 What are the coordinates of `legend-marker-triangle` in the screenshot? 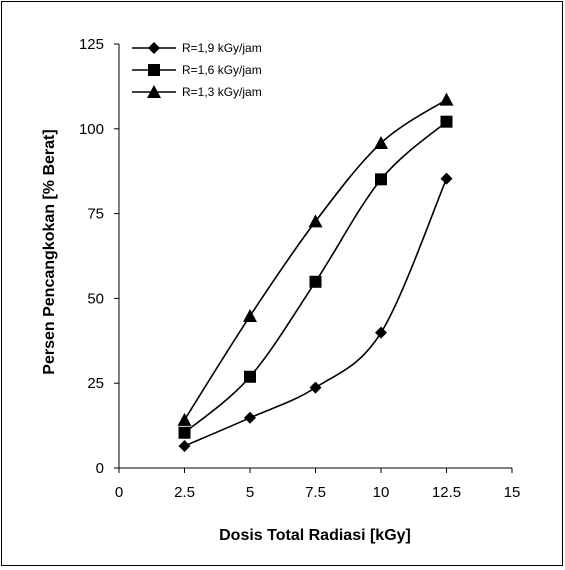 It's located at (154, 91).